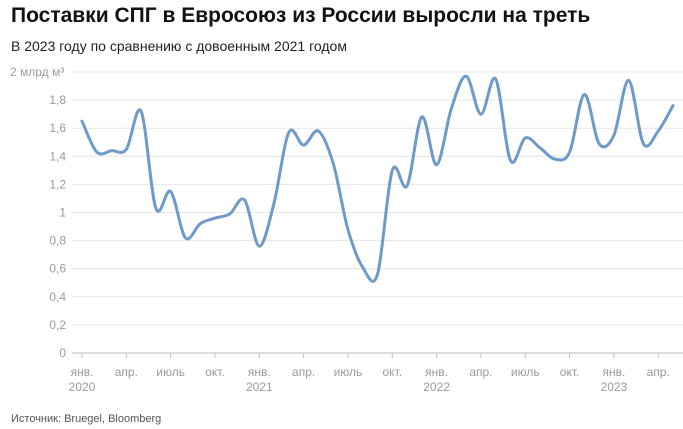  I want to click on y-tick-label: 0,4, so click(57, 297).